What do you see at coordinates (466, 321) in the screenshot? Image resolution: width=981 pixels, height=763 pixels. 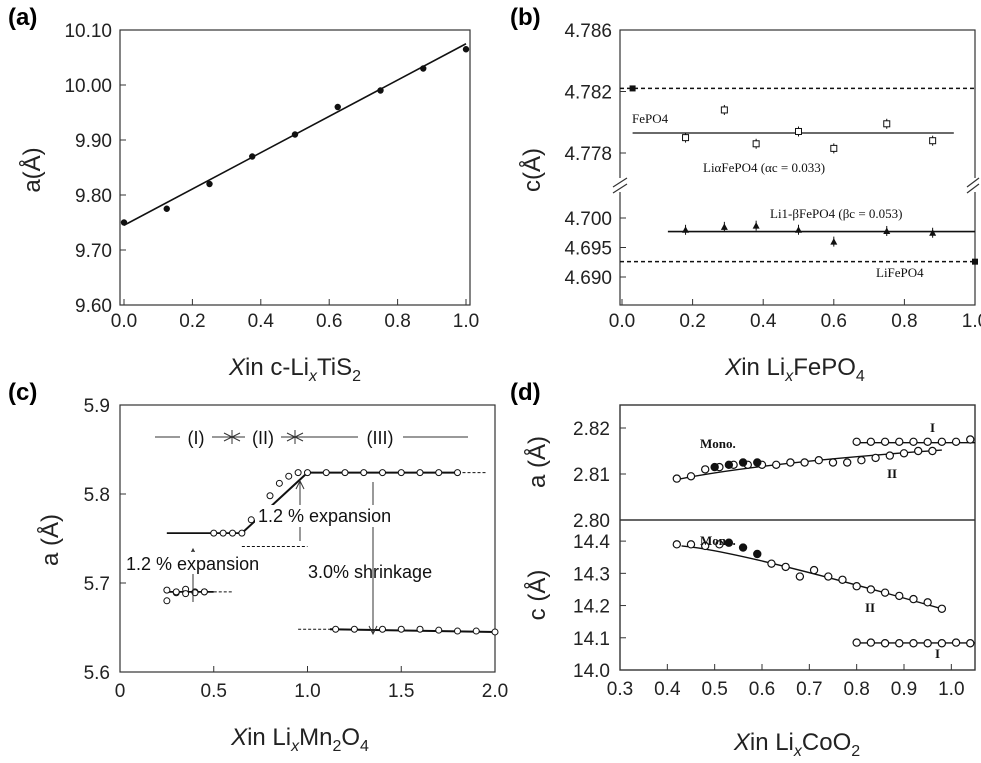 I see `panel-a-x-tick-label: 1.0` at bounding box center [466, 321].